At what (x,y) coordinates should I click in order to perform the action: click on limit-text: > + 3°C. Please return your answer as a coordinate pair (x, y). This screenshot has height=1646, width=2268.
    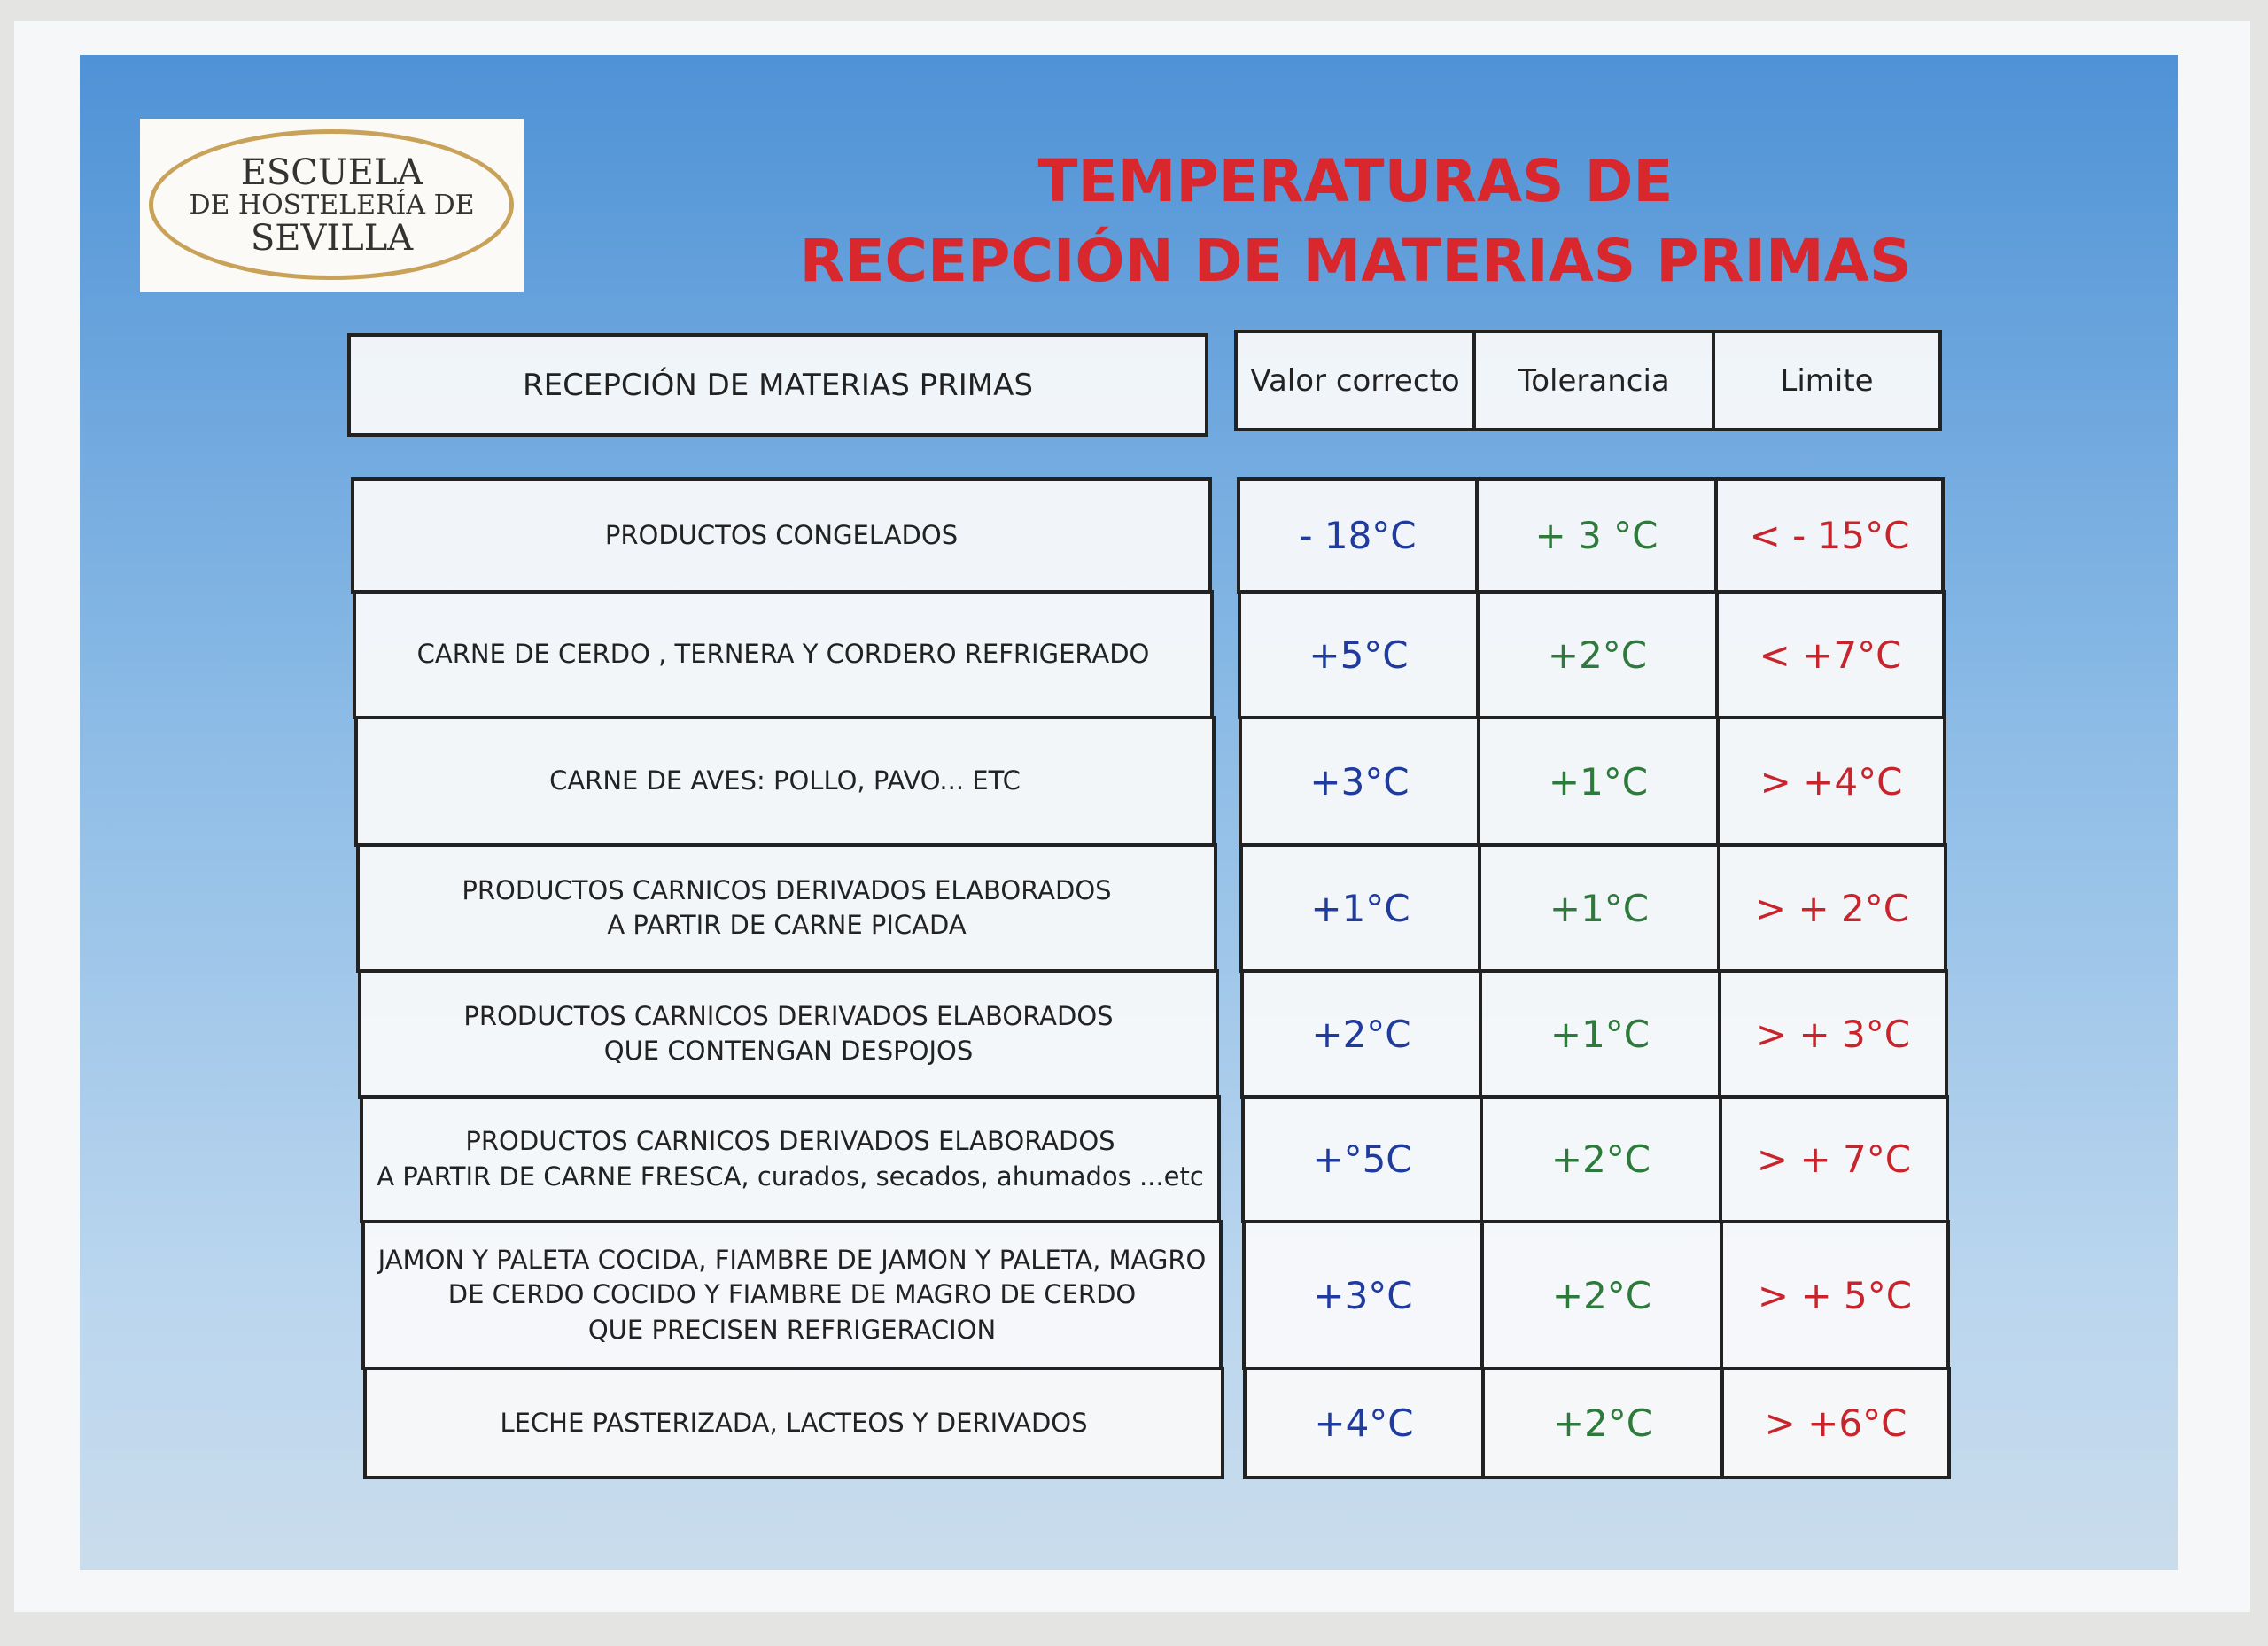
    Looking at the image, I should click on (1833, 1034).